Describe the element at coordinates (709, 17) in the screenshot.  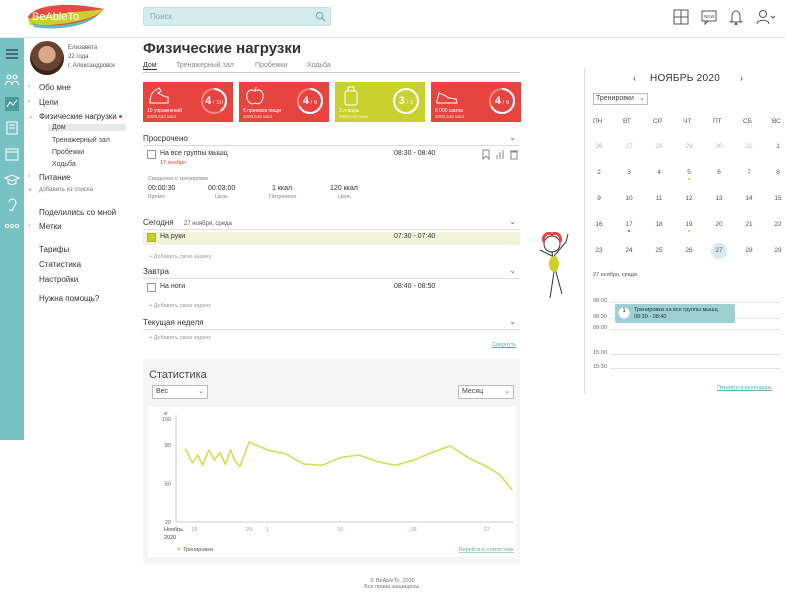
I see `news-icon: NEW` at that location.